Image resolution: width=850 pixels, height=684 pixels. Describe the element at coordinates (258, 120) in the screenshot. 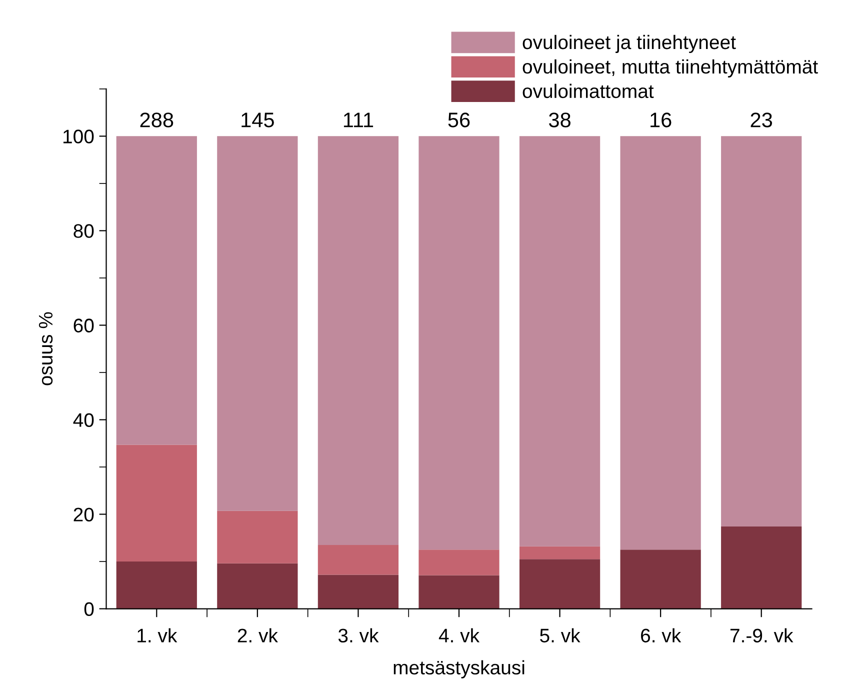

I see `annotation: 145` at that location.